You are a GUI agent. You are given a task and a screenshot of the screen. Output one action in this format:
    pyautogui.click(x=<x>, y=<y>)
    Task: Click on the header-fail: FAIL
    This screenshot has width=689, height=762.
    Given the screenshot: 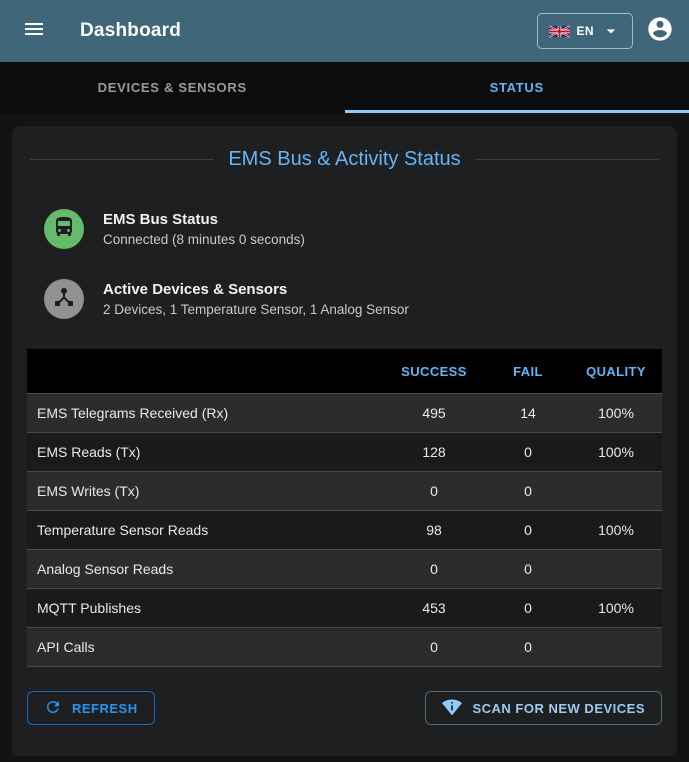 What is the action you would take?
    pyautogui.click(x=528, y=371)
    